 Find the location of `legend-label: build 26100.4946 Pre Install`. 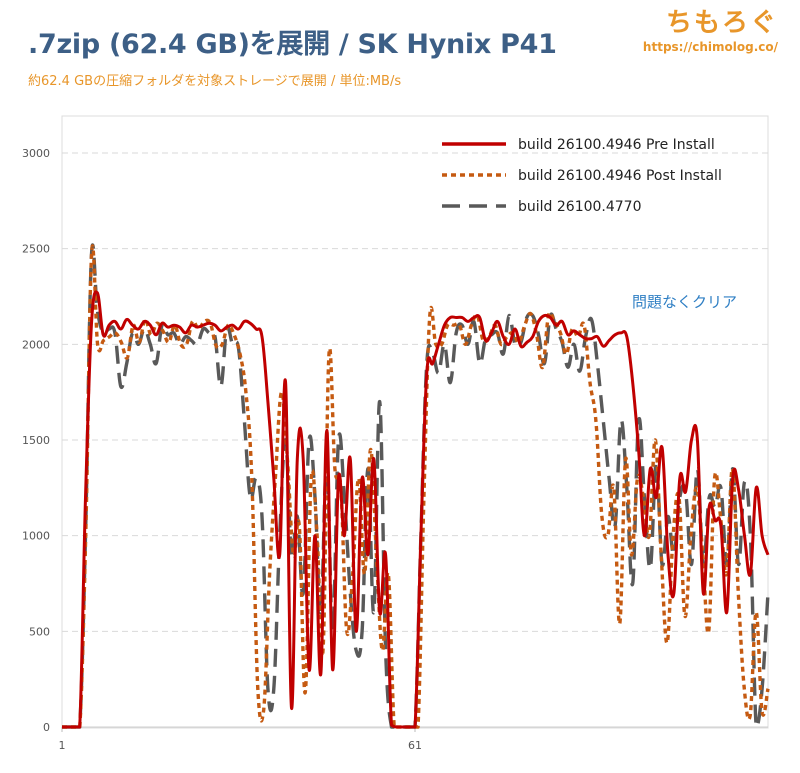

legend-label: build 26100.4946 Pre Install is located at coordinates (616, 145).